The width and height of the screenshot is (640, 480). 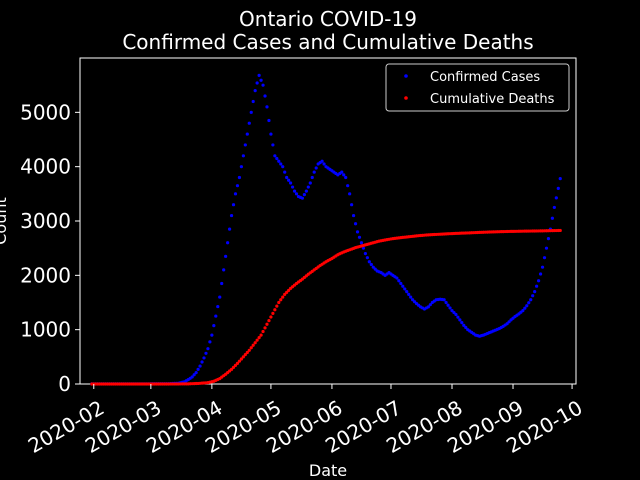 I want to click on legend-label-cumulative-deaths: Cumulative Deaths, so click(x=492, y=99).